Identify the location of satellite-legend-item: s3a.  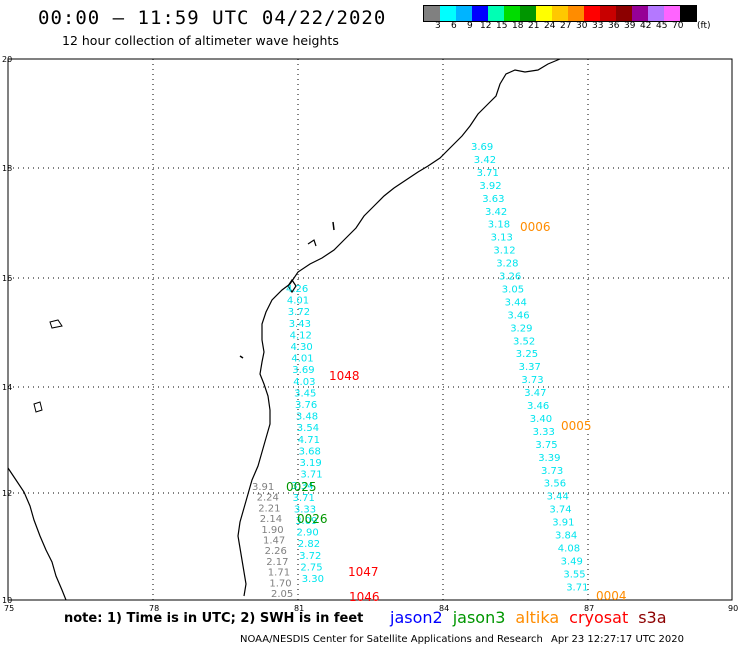
(652, 617).